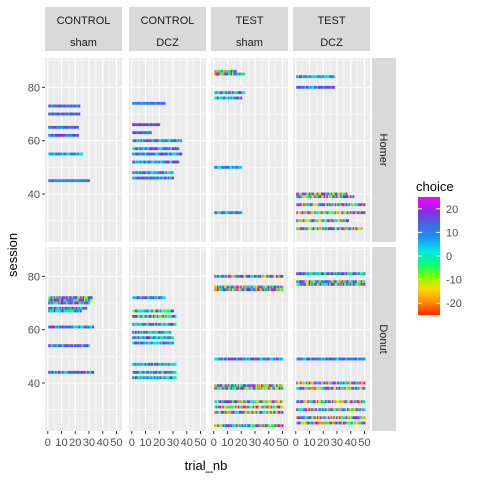 The width and height of the screenshot is (480, 480). I want to click on panel-background, so click(331, 150).